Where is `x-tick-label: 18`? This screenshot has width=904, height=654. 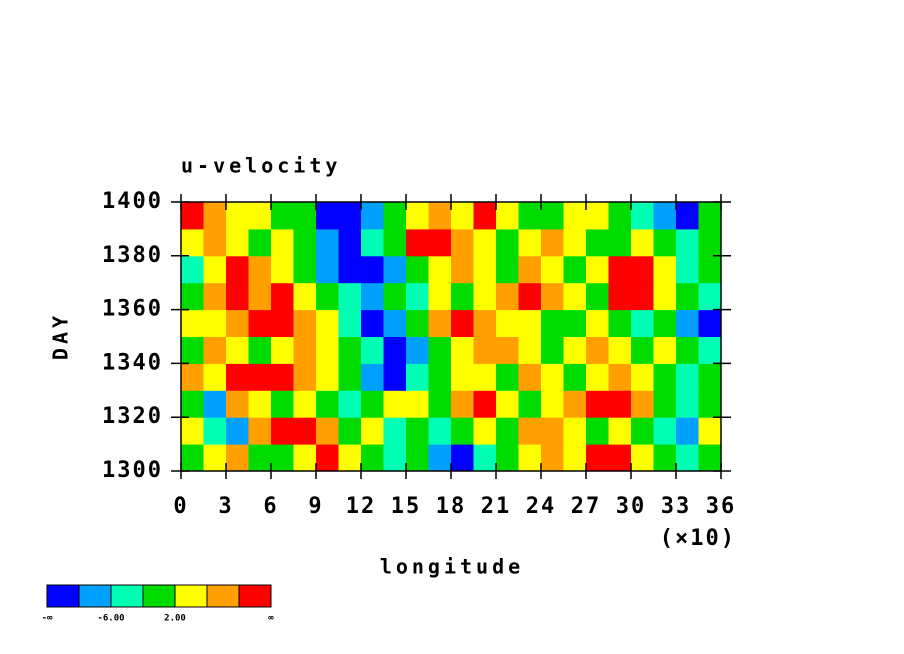 x-tick-label: 18 is located at coordinates (451, 506).